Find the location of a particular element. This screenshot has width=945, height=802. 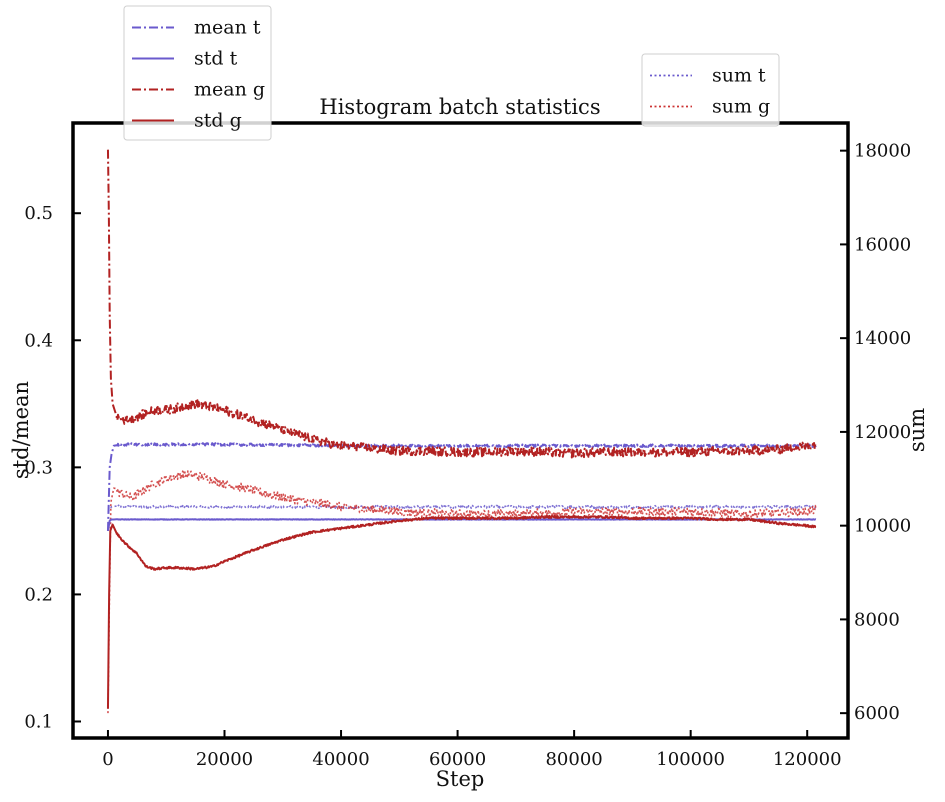

y-left-tick-label: 0.5 is located at coordinates (38, 213).